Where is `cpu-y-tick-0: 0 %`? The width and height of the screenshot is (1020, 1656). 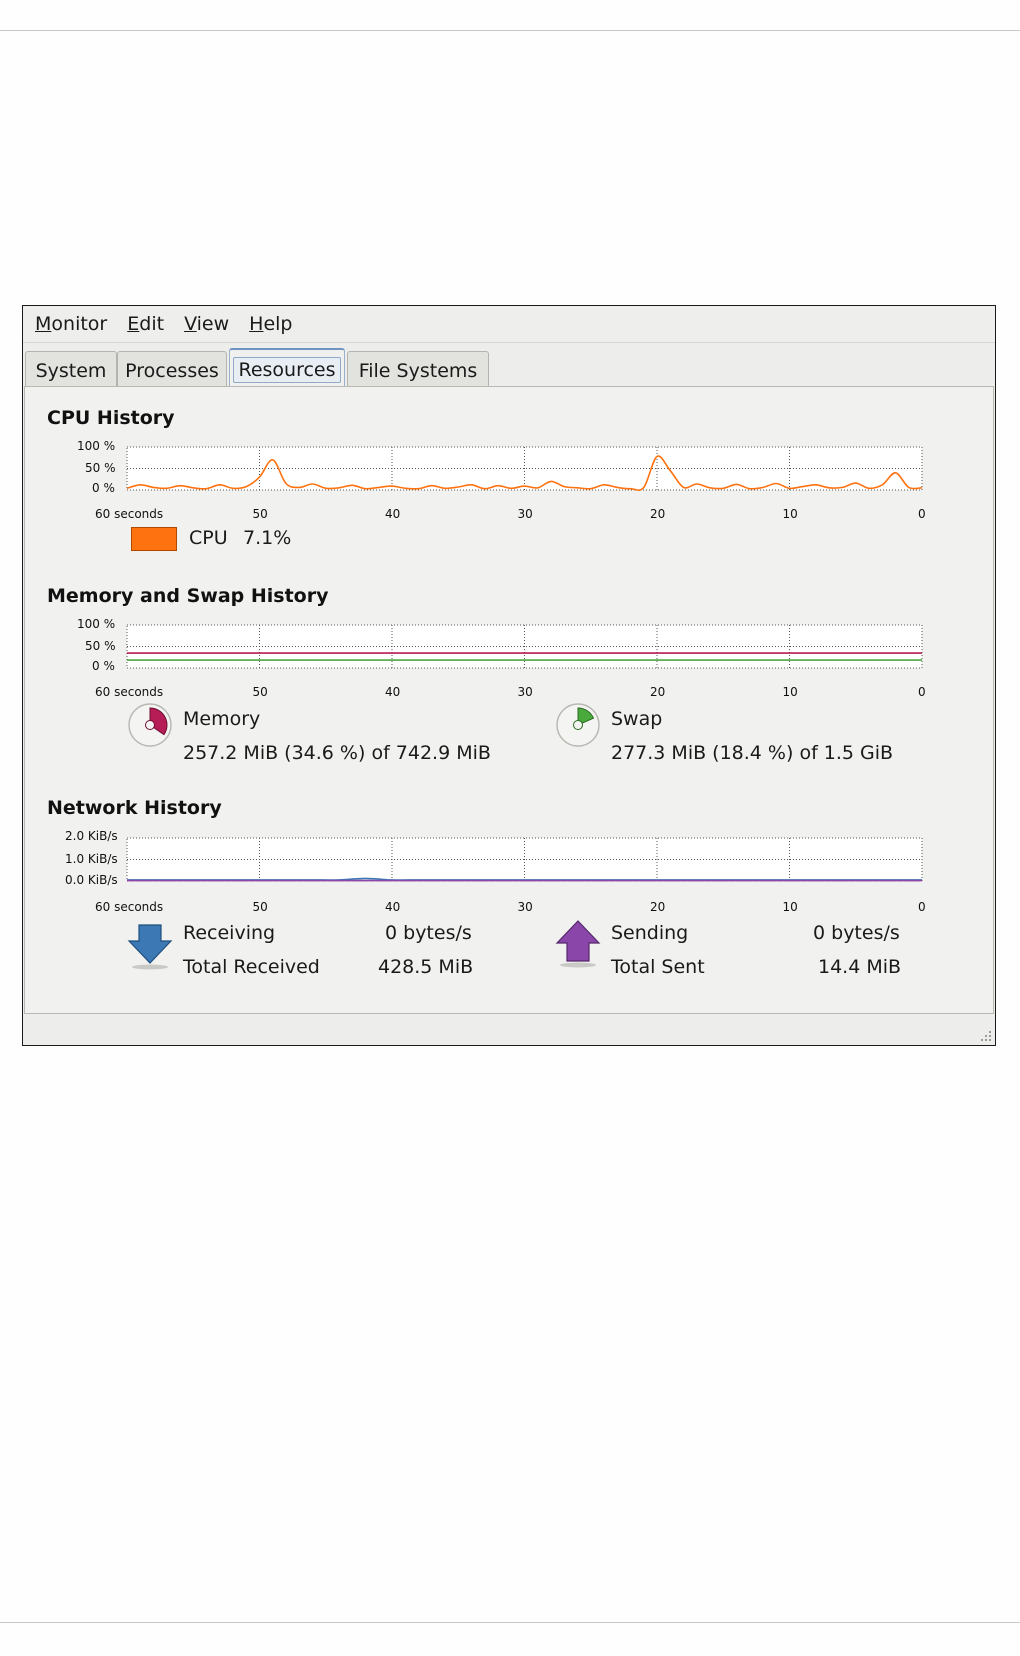
cpu-y-tick-0: 0 % is located at coordinates (103, 488).